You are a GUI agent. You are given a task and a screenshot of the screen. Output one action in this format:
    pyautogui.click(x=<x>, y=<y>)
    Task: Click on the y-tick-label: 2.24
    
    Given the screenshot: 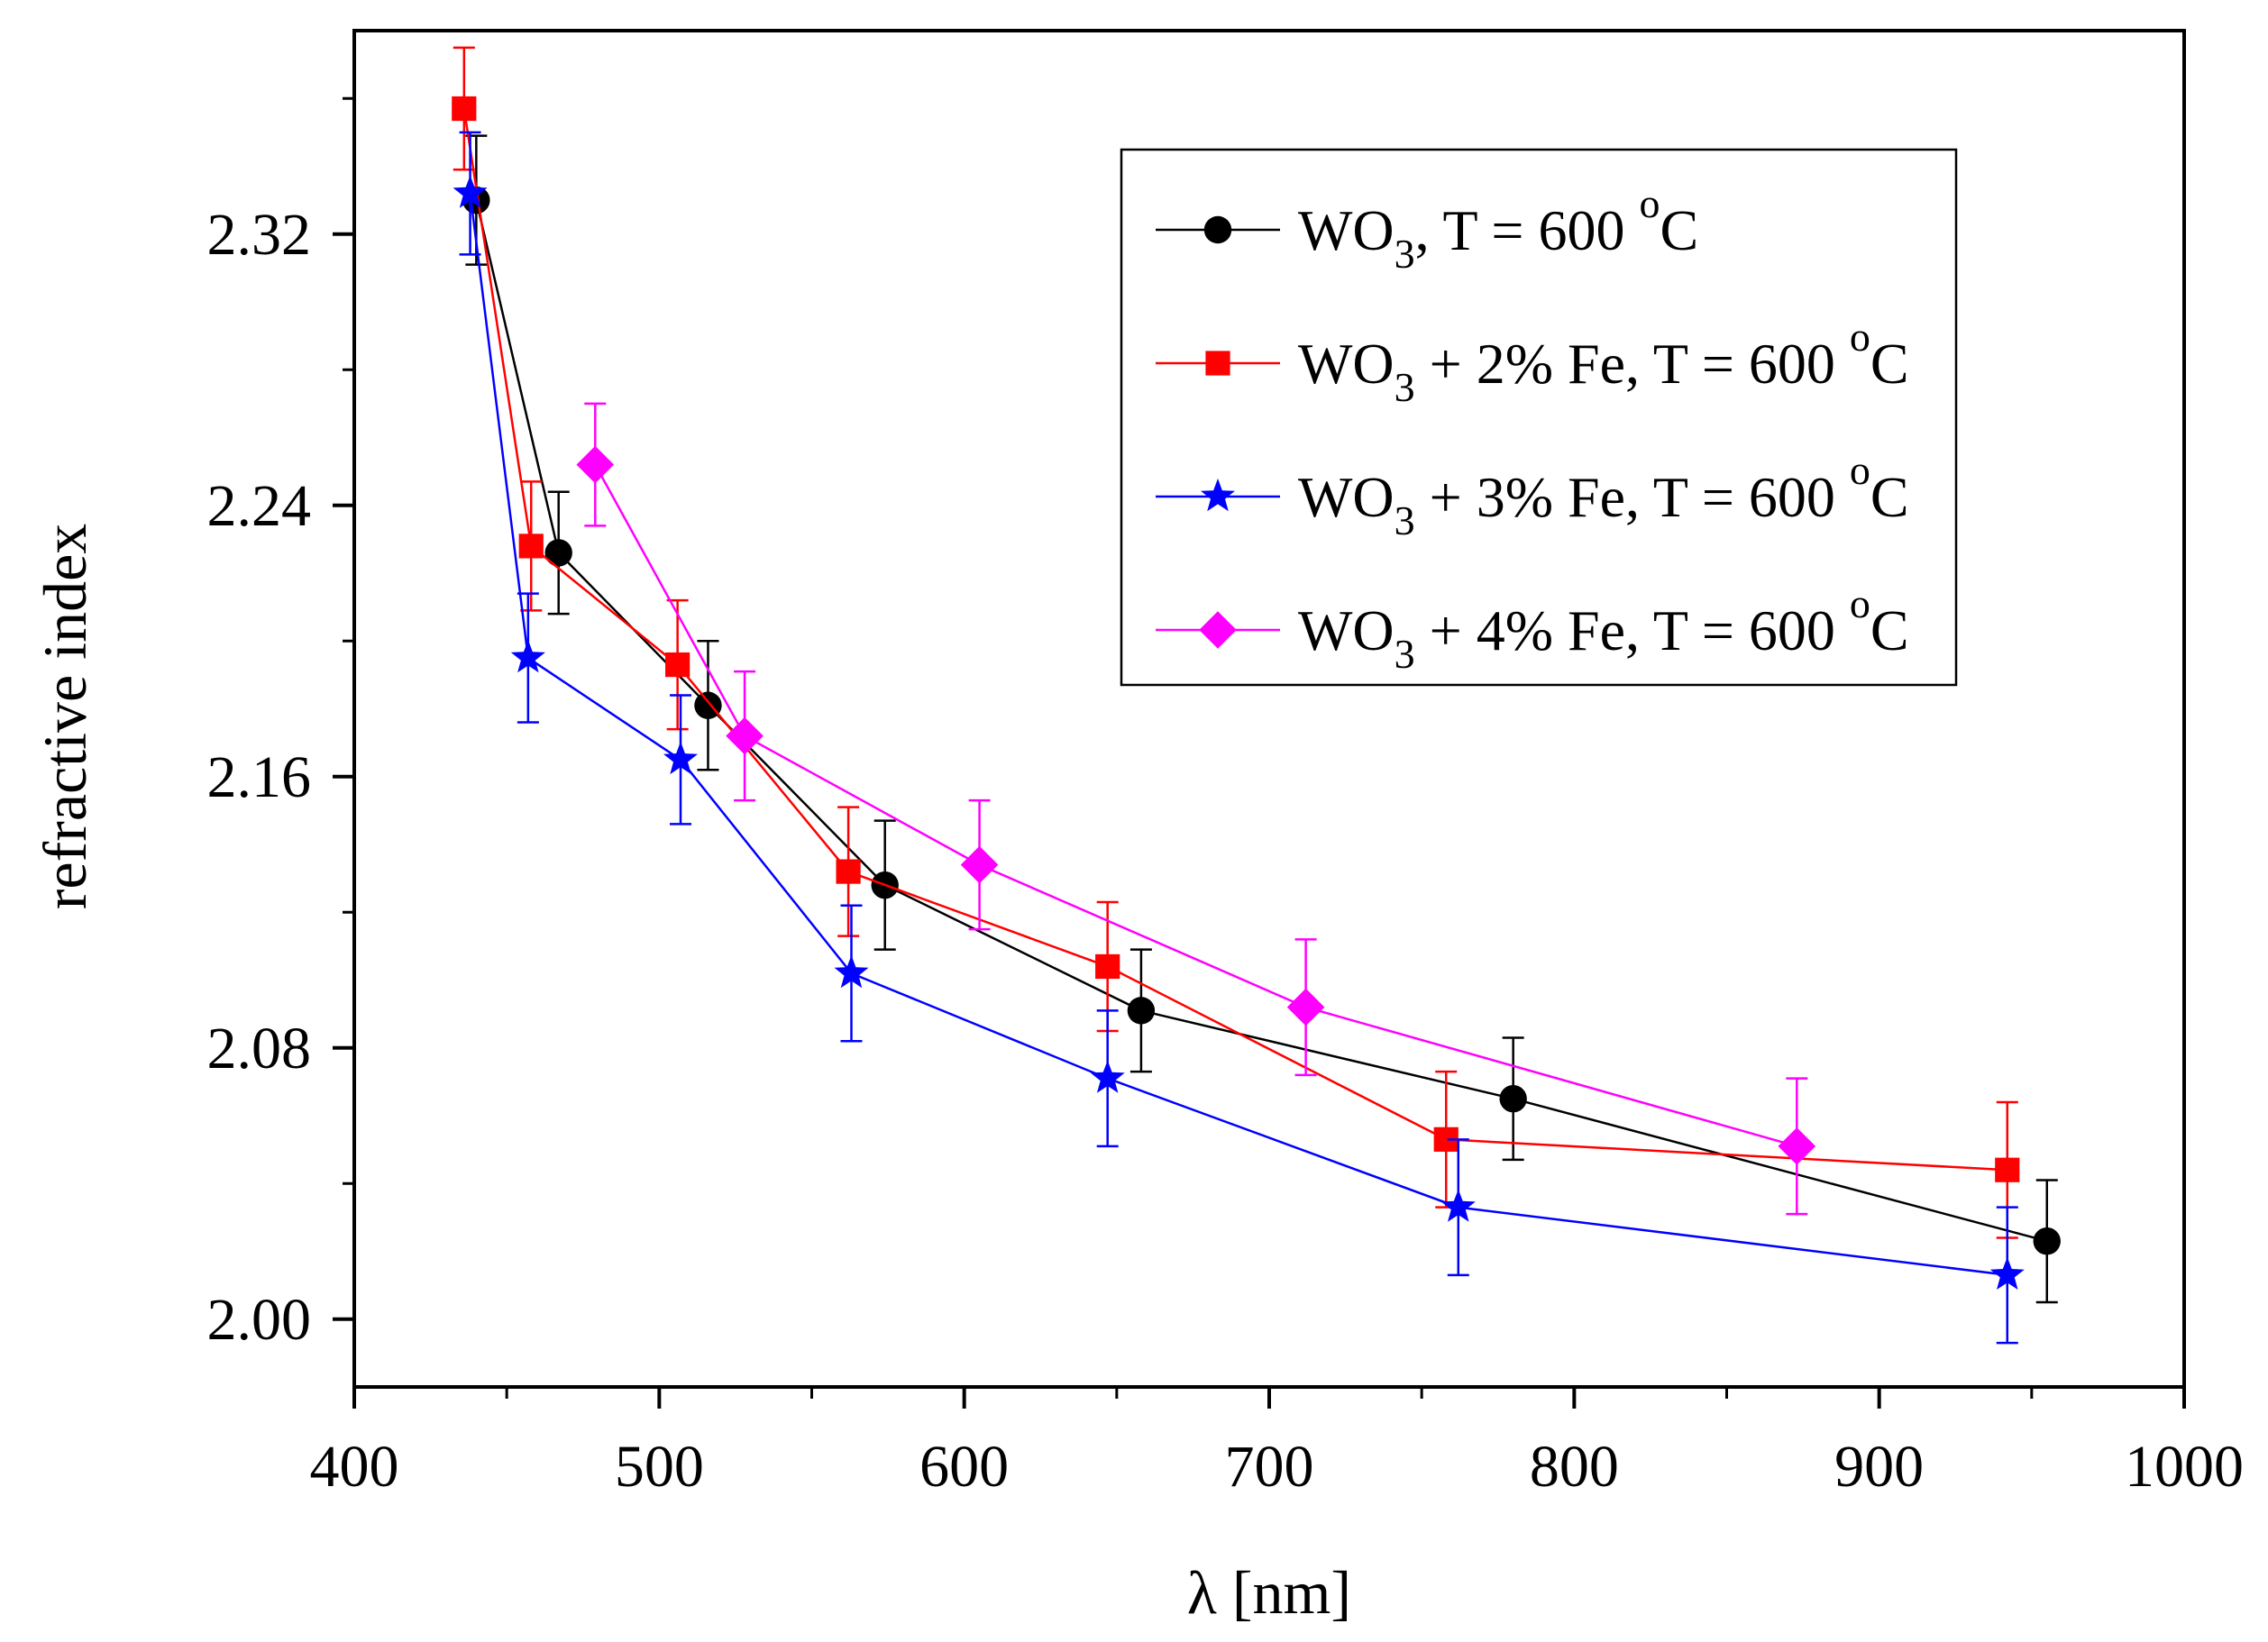 What is the action you would take?
    pyautogui.click(x=260, y=506)
    